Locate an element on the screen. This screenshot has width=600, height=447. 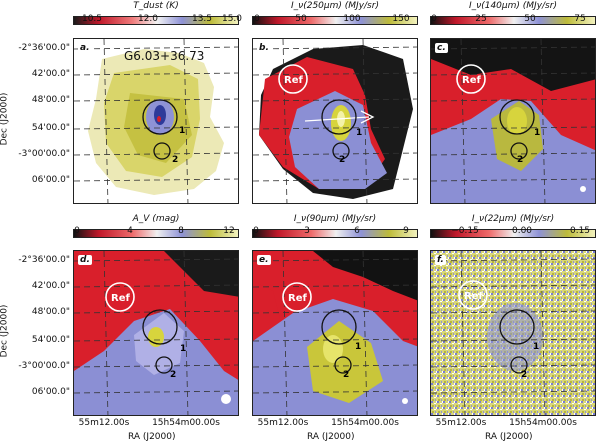
dec-tick-r1-0: -2°36'00.0" is located at coordinates (44, 48).